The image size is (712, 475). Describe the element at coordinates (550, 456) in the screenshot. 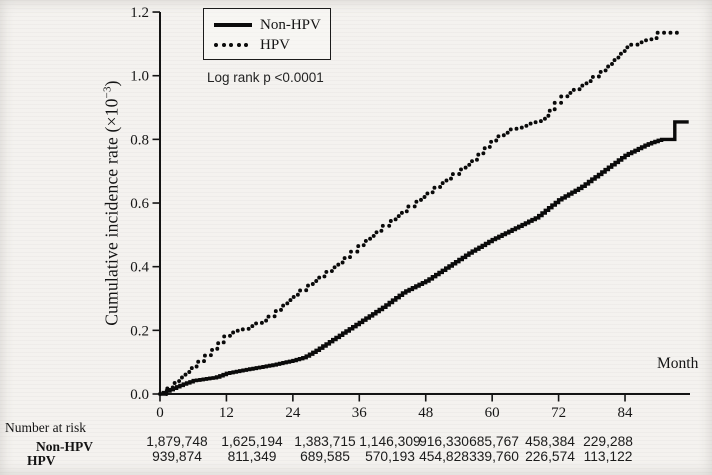

I see `number-at-risk-value: 226,574` at that location.